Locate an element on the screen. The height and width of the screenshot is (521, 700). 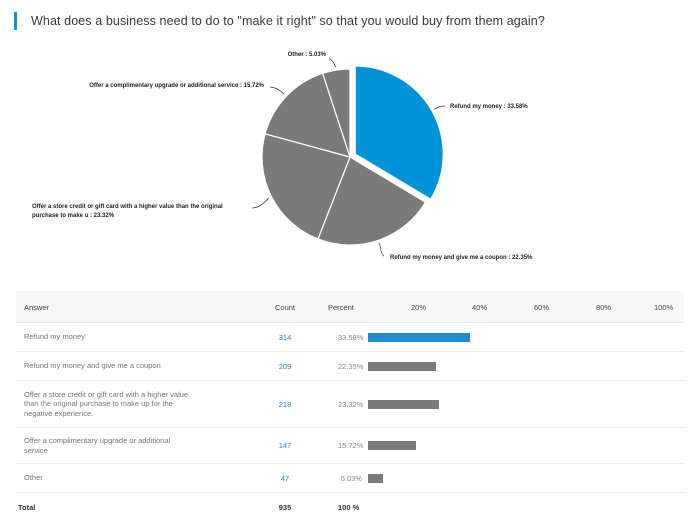
percent-cell: 15.72% is located at coordinates (351, 445).